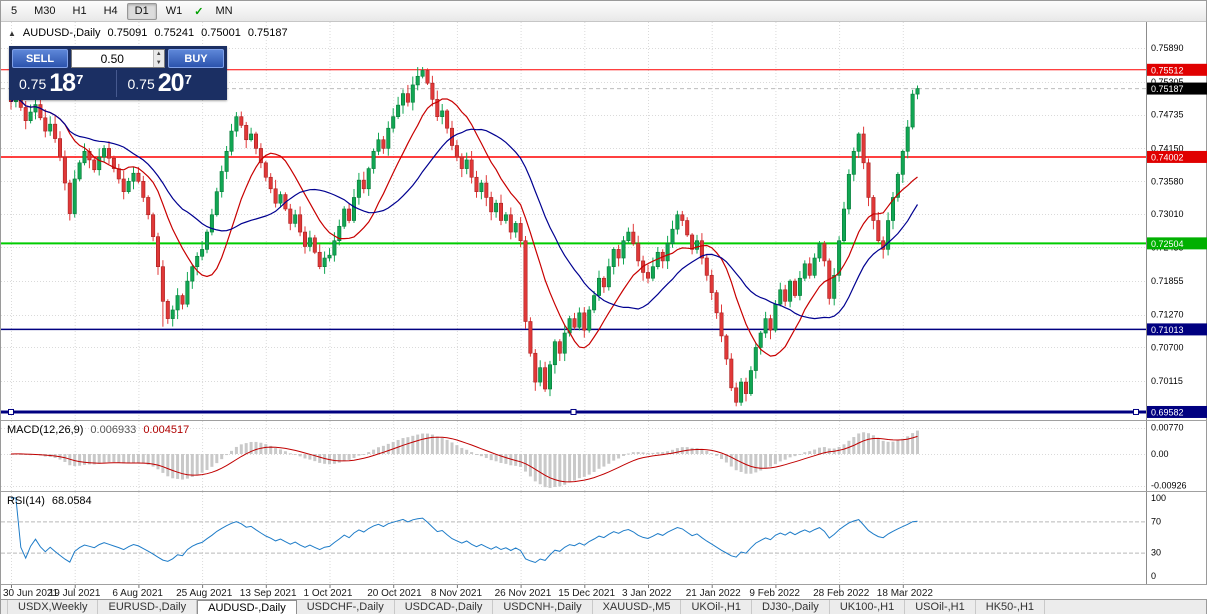  What do you see at coordinates (713, 593) in the screenshot?
I see `svg-text: 21 Jan 2022` at bounding box center [713, 593].